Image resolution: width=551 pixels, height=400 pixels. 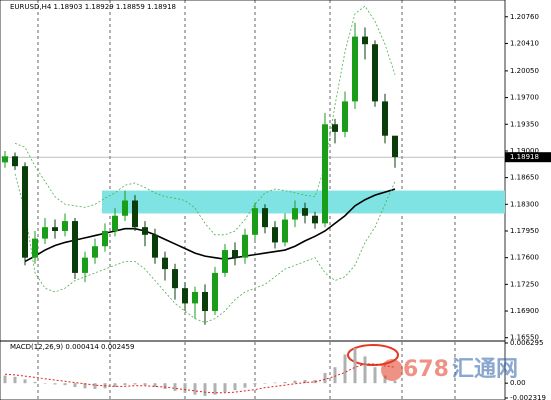 What do you see at coordinates (524, 151) in the screenshot?
I see `y-tick-label: 1.19000` at bounding box center [524, 151].